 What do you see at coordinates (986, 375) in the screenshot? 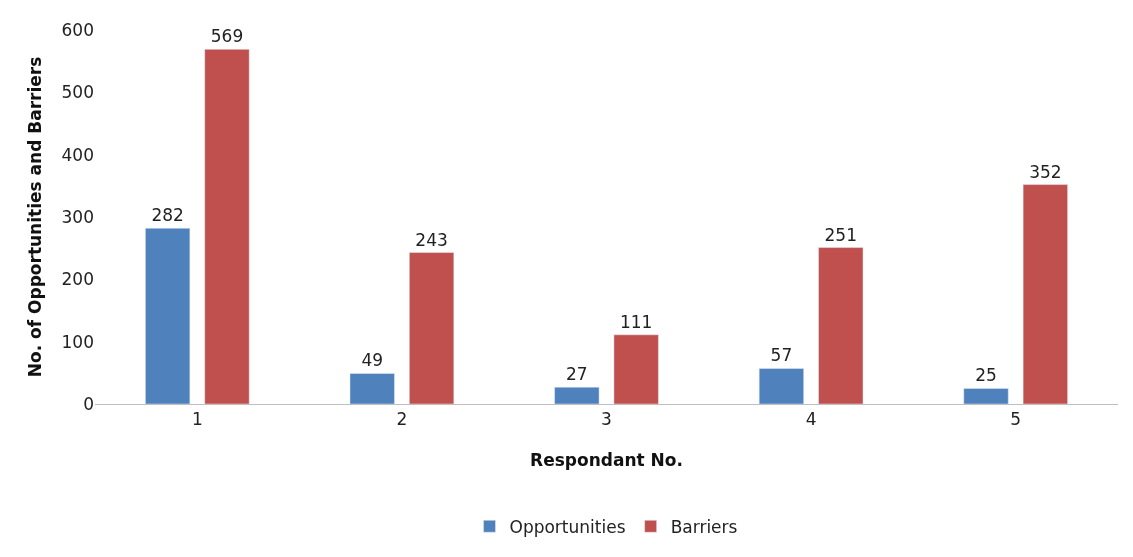
I see `data-label: 25` at bounding box center [986, 375].